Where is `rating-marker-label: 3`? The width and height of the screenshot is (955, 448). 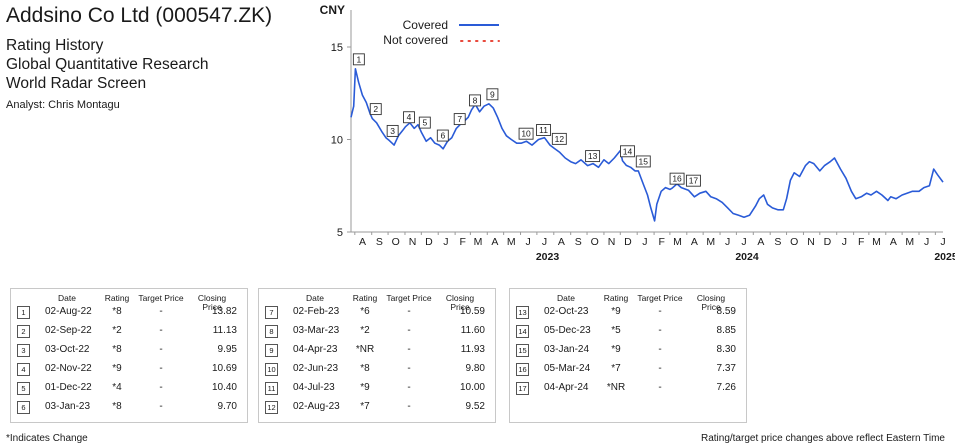
rating-marker-label: 3 is located at coordinates (392, 131).